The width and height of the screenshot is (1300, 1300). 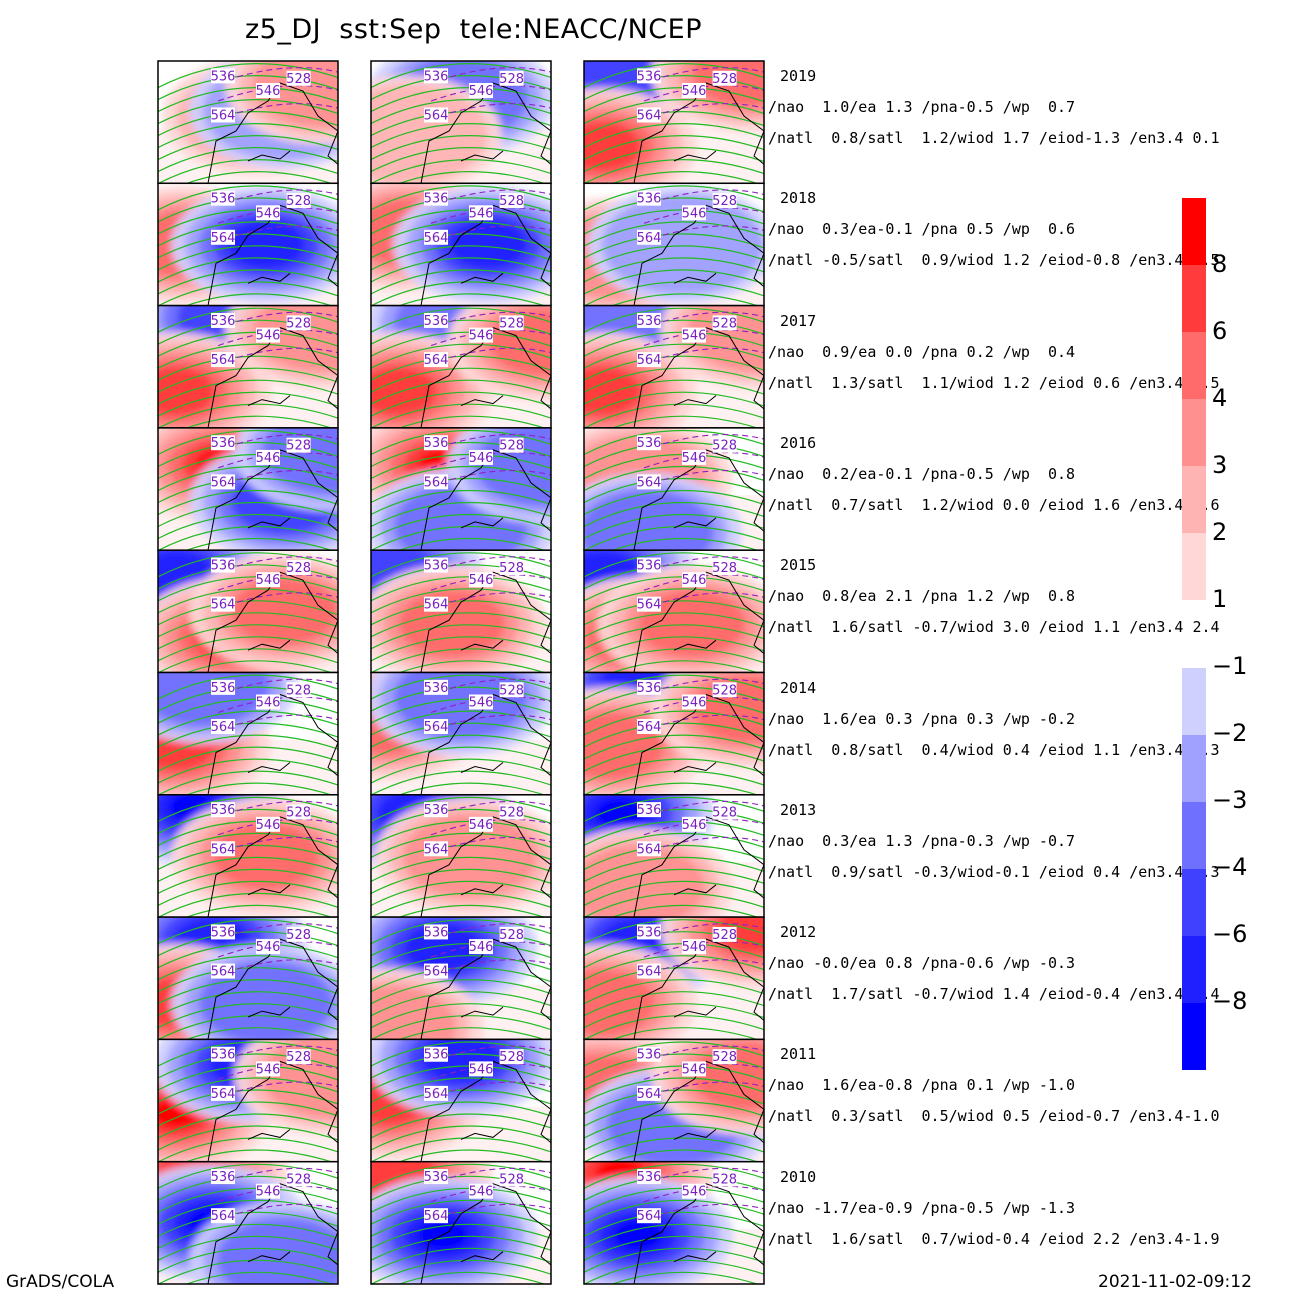 What do you see at coordinates (922, 107) in the screenshot?
I see `teleconnection-indices: /nao 1.0/ea 1.3 /pna-0.5 /wp 0.7` at bounding box center [922, 107].